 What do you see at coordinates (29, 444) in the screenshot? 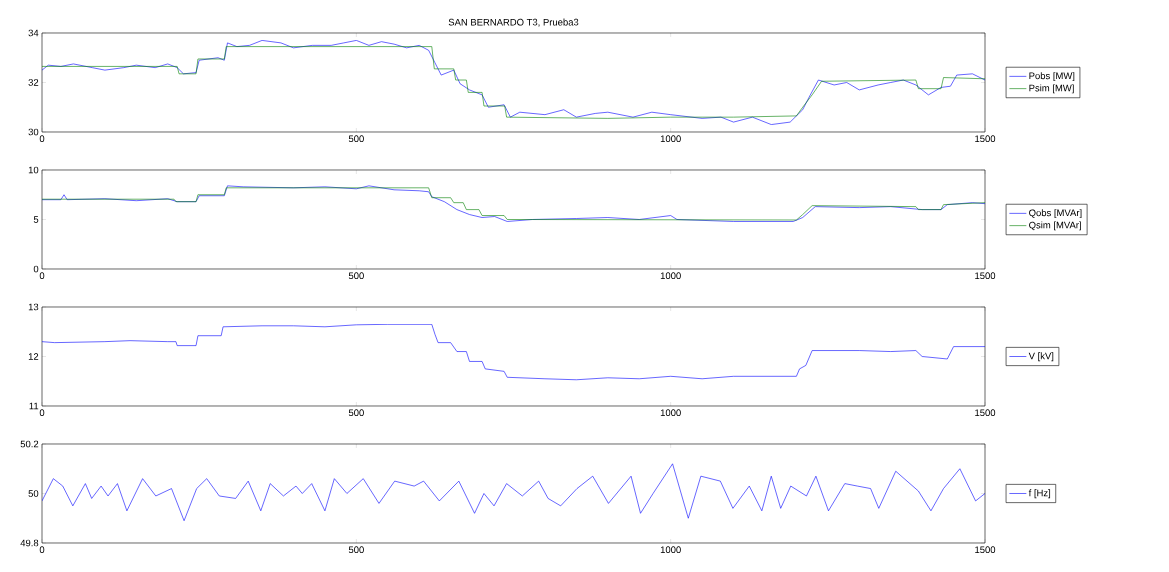
I see `y-tick-label: 50.2` at bounding box center [29, 444].